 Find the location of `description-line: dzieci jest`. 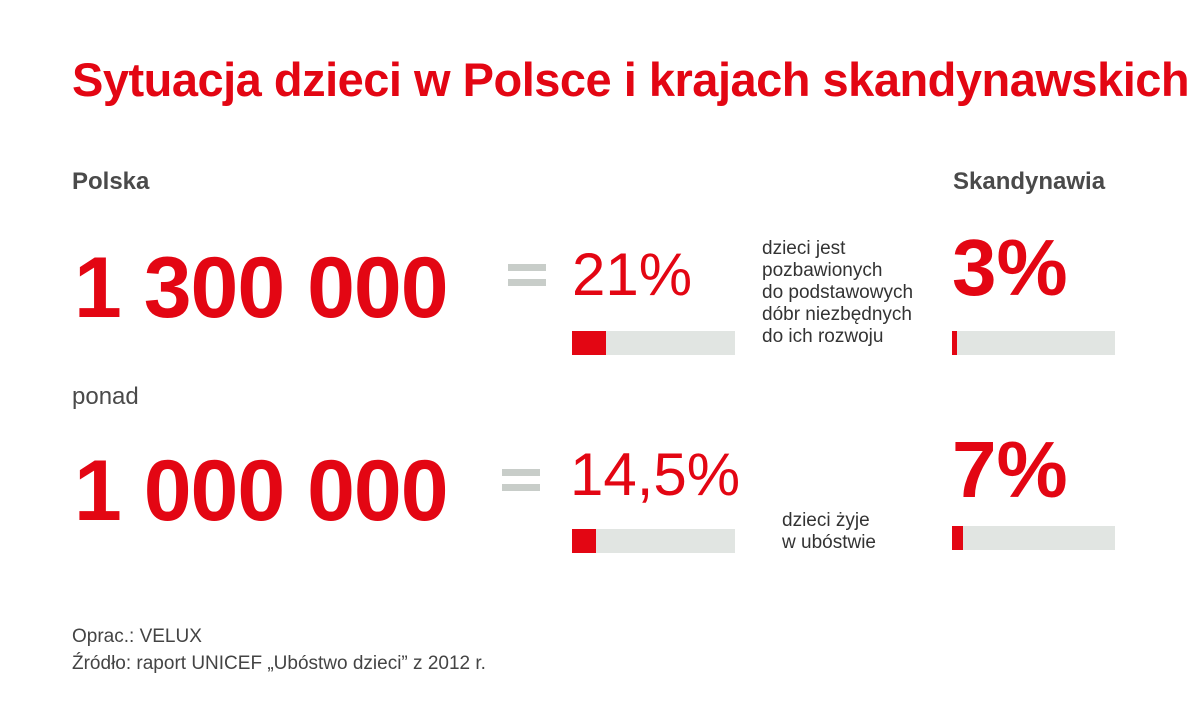

description-line: dzieci jest is located at coordinates (804, 248).